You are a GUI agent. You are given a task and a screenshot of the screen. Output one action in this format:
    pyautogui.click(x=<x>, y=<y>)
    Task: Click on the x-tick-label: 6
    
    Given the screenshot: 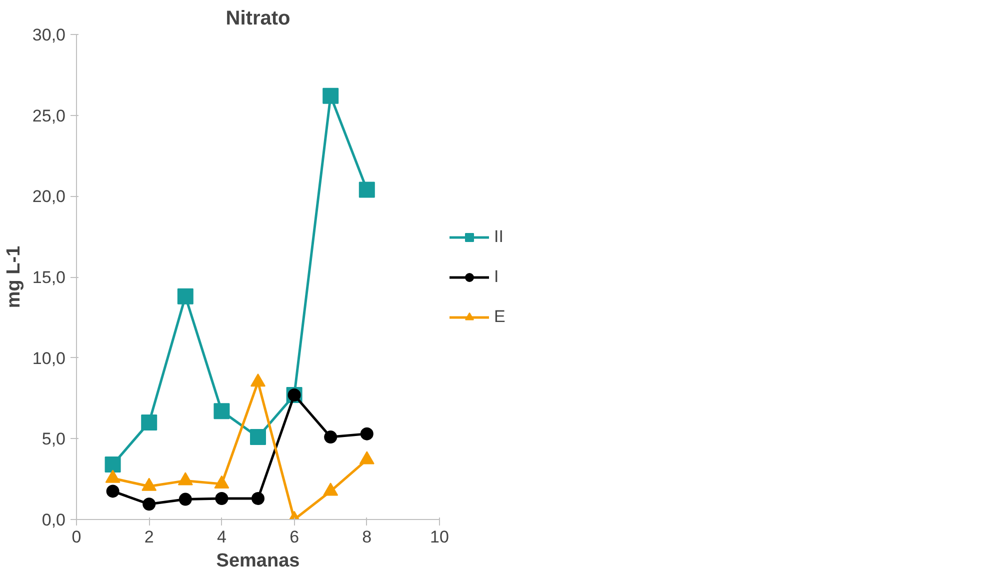 What is the action you would take?
    pyautogui.click(x=295, y=537)
    